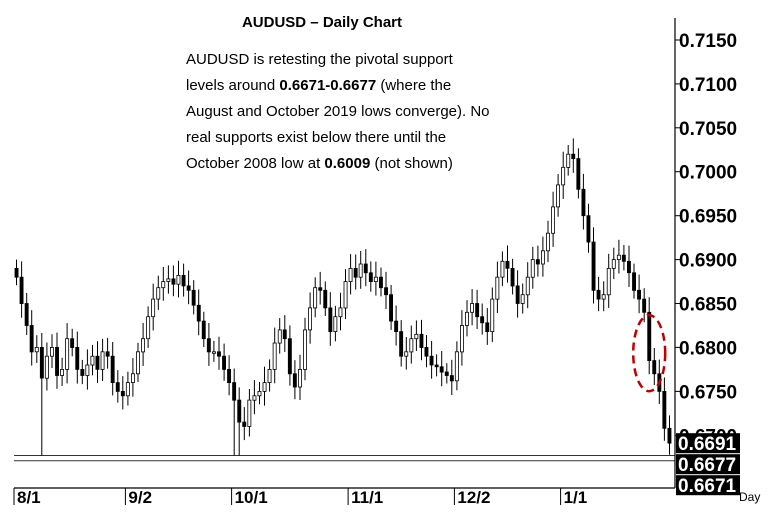 The height and width of the screenshot is (521, 777). What do you see at coordinates (327, 85) in the screenshot?
I see `annotation-bold-value: 0.6671-0.6677` at bounding box center [327, 85].